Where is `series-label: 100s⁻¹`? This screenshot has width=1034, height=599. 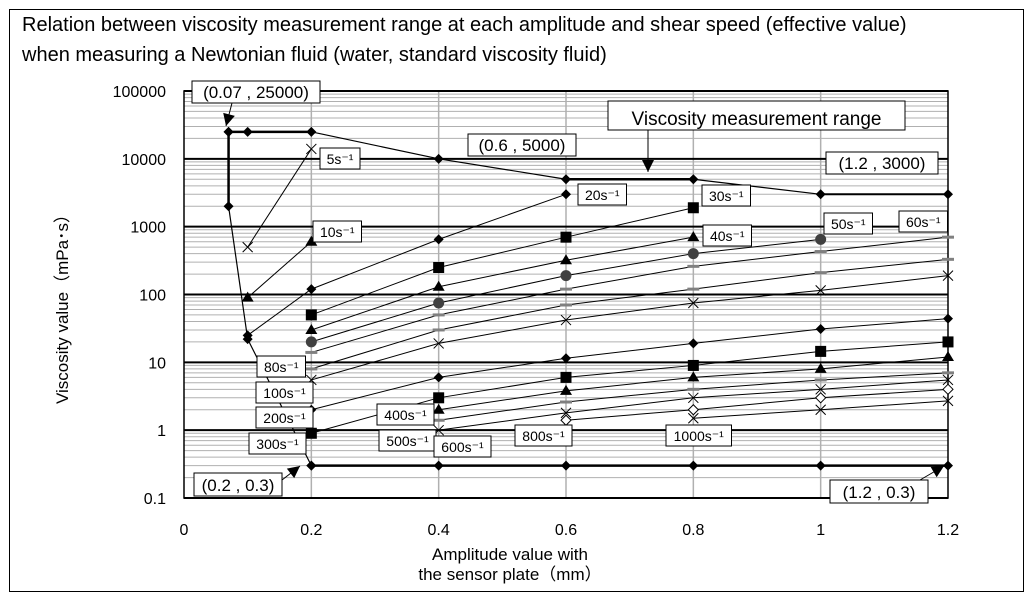
series-label: 100s⁻¹ is located at coordinates (284, 393).